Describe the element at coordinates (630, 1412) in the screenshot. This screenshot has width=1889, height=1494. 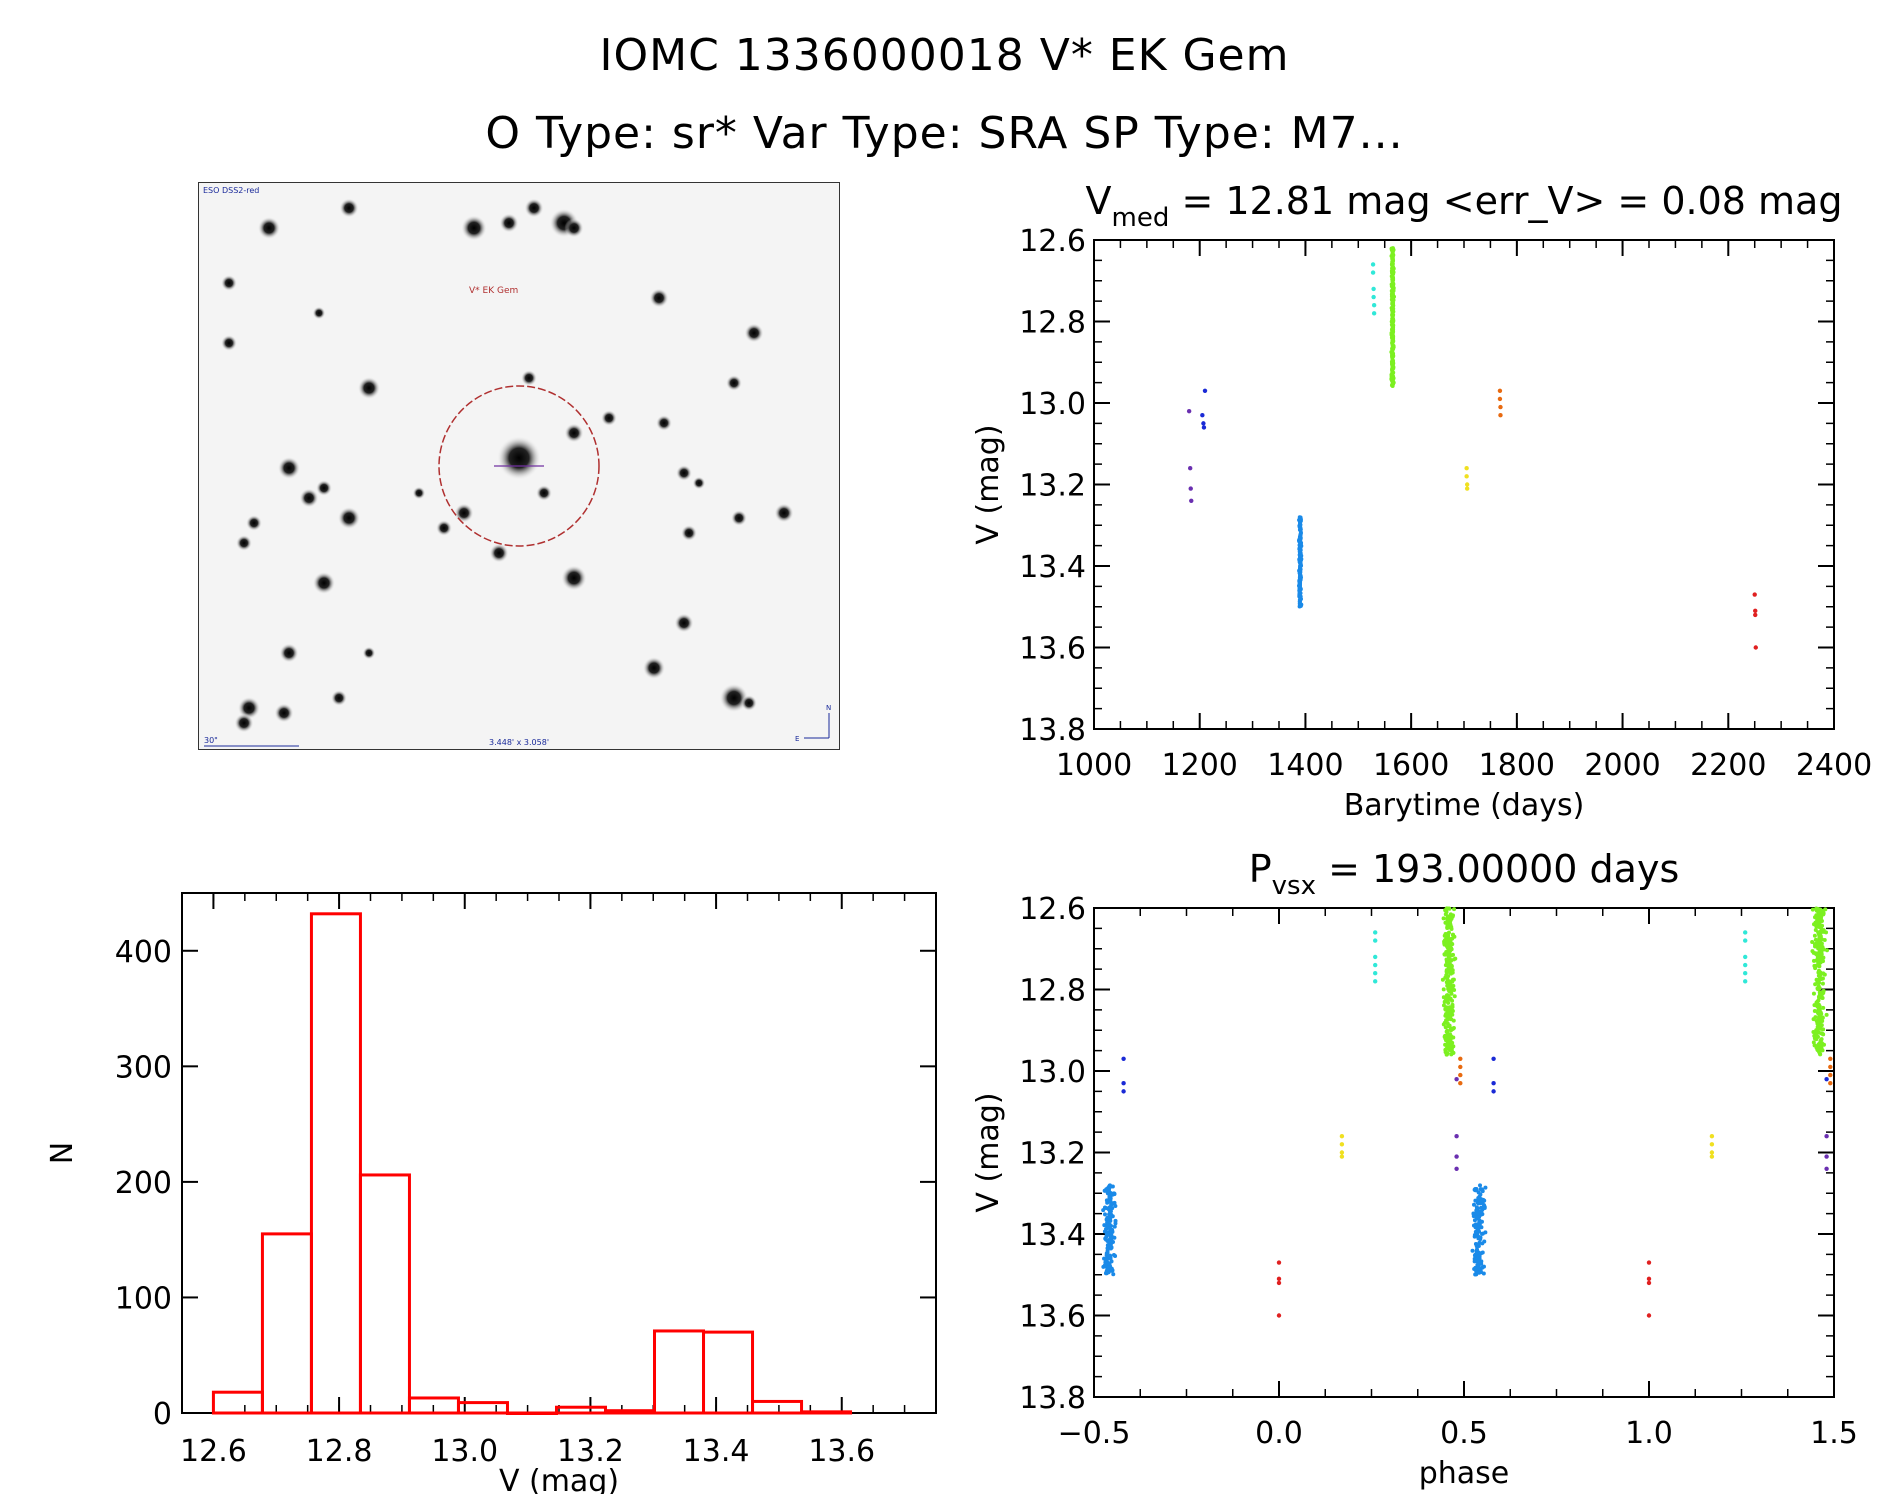
I see `histogram-bar` at that location.